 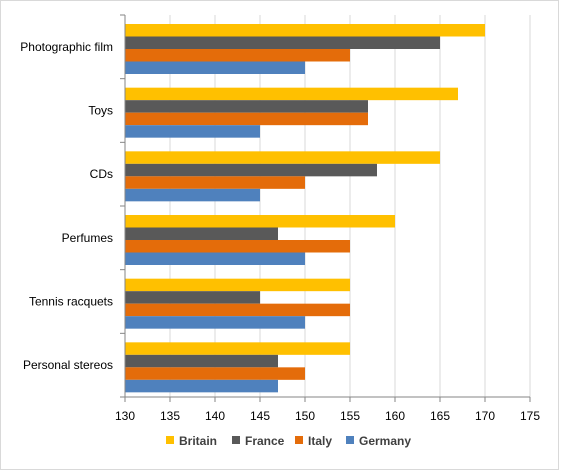 What do you see at coordinates (350, 416) in the screenshot?
I see `x-tick-label: 155` at bounding box center [350, 416].